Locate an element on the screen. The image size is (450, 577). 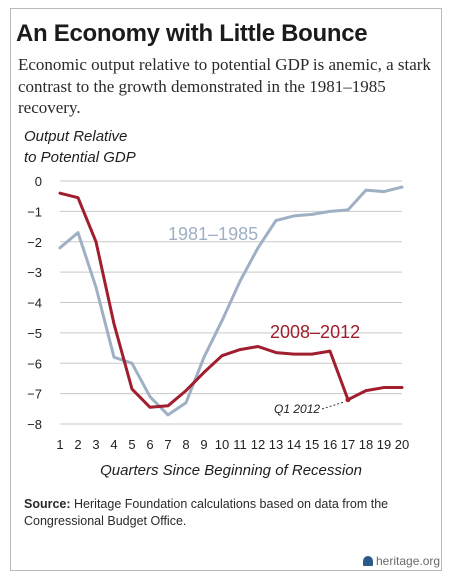
y-tick-label: −5 is located at coordinates (34, 333).